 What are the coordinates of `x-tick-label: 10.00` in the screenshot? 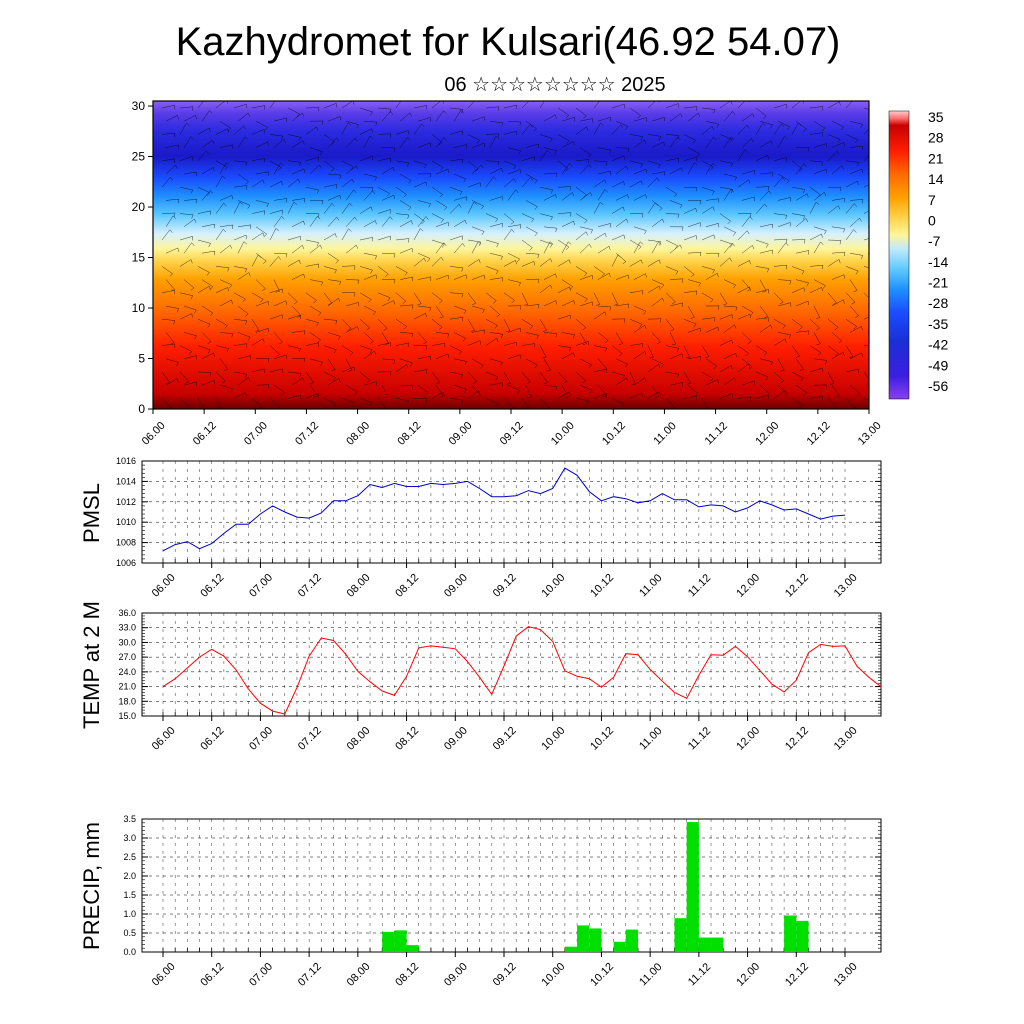 It's located at (553, 586).